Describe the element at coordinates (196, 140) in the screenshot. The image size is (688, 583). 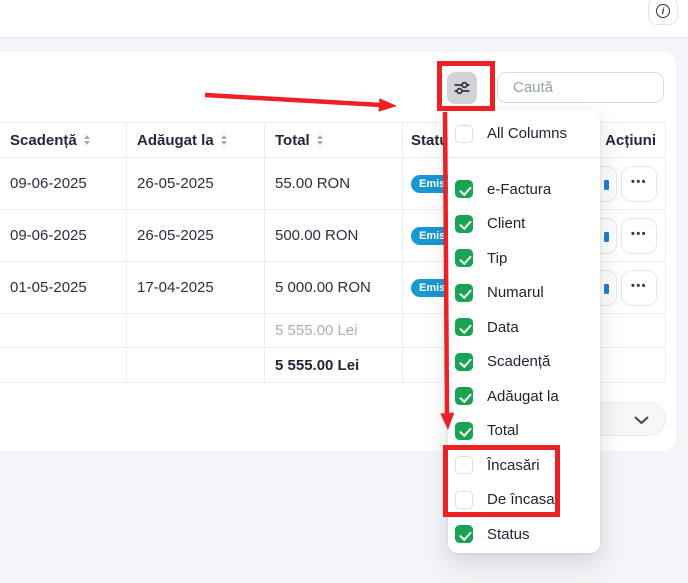
I see `column-header-adaugat-la: Adăugat la` at that location.